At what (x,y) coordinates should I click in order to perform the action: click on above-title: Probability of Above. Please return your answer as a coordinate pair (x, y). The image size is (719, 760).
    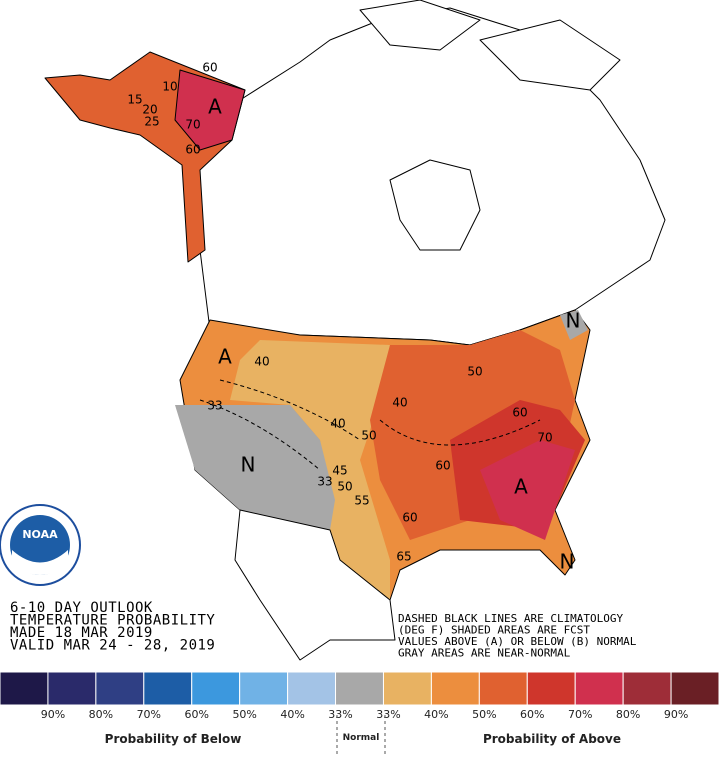
    Looking at the image, I should click on (552, 739).